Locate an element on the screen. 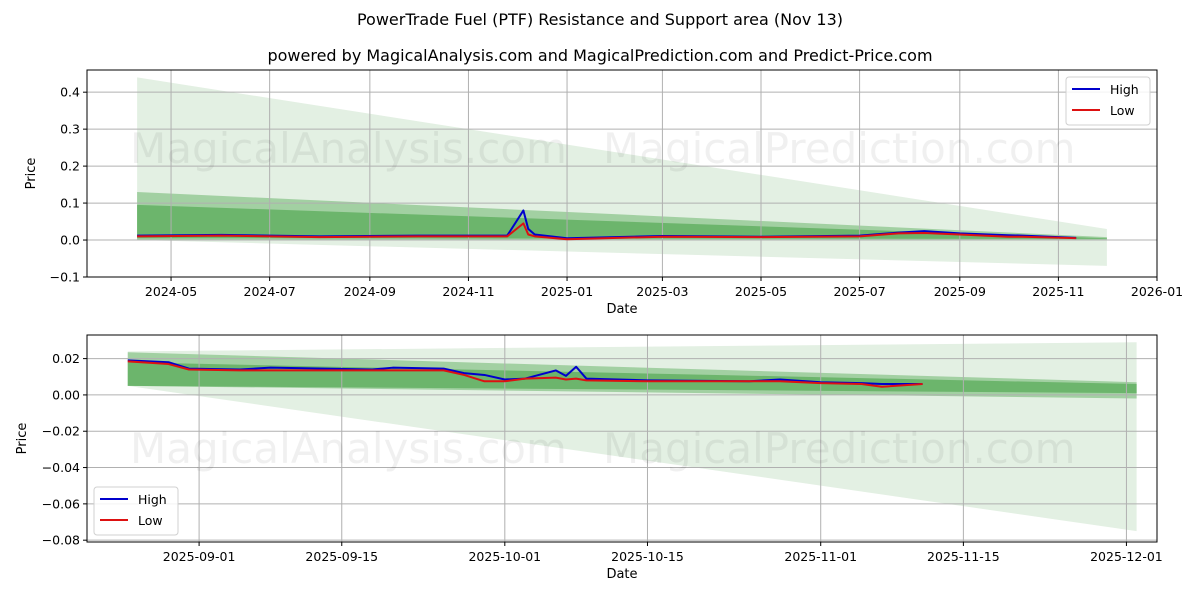 Image resolution: width=1200 pixels, height=600 pixels. x-tick-label: 2025-09 is located at coordinates (960, 291).